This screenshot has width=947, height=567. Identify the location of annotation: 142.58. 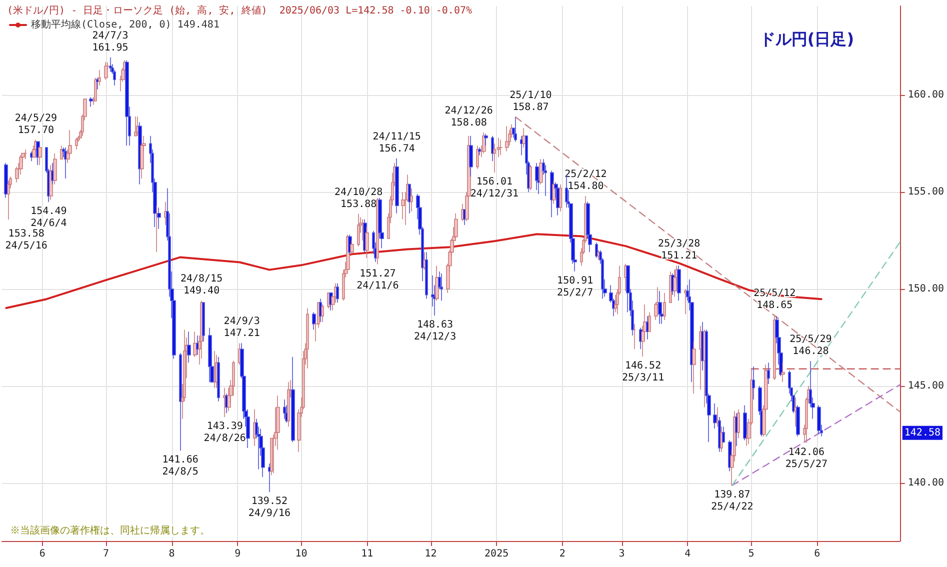
(922, 432).